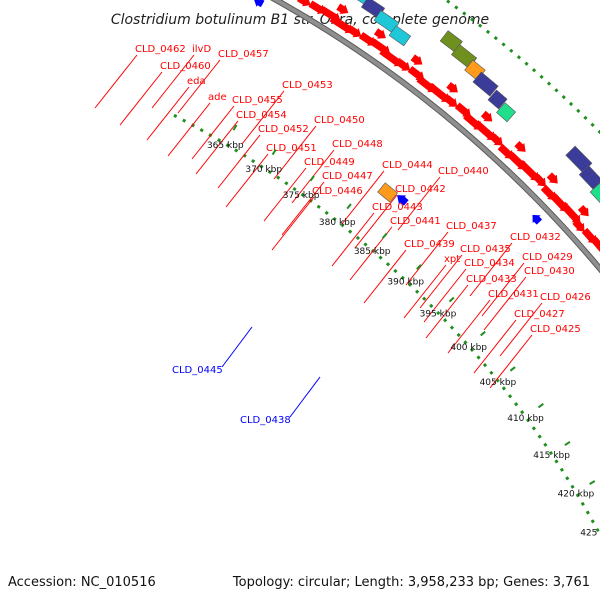  What do you see at coordinates (535, 237) in the screenshot?
I see `gene-label-23: CLD_0432` at bounding box center [535, 237].